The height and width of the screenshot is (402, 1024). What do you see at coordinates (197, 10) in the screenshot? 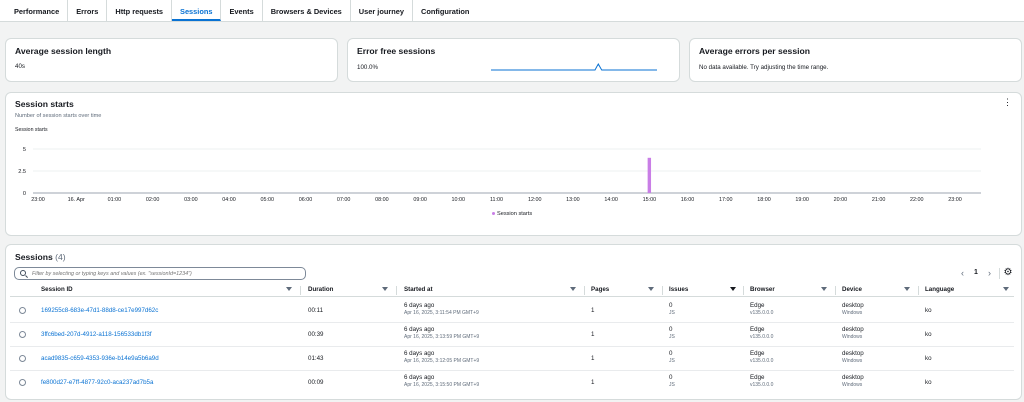
I see `tab-sessions: Sessions` at bounding box center [197, 10].